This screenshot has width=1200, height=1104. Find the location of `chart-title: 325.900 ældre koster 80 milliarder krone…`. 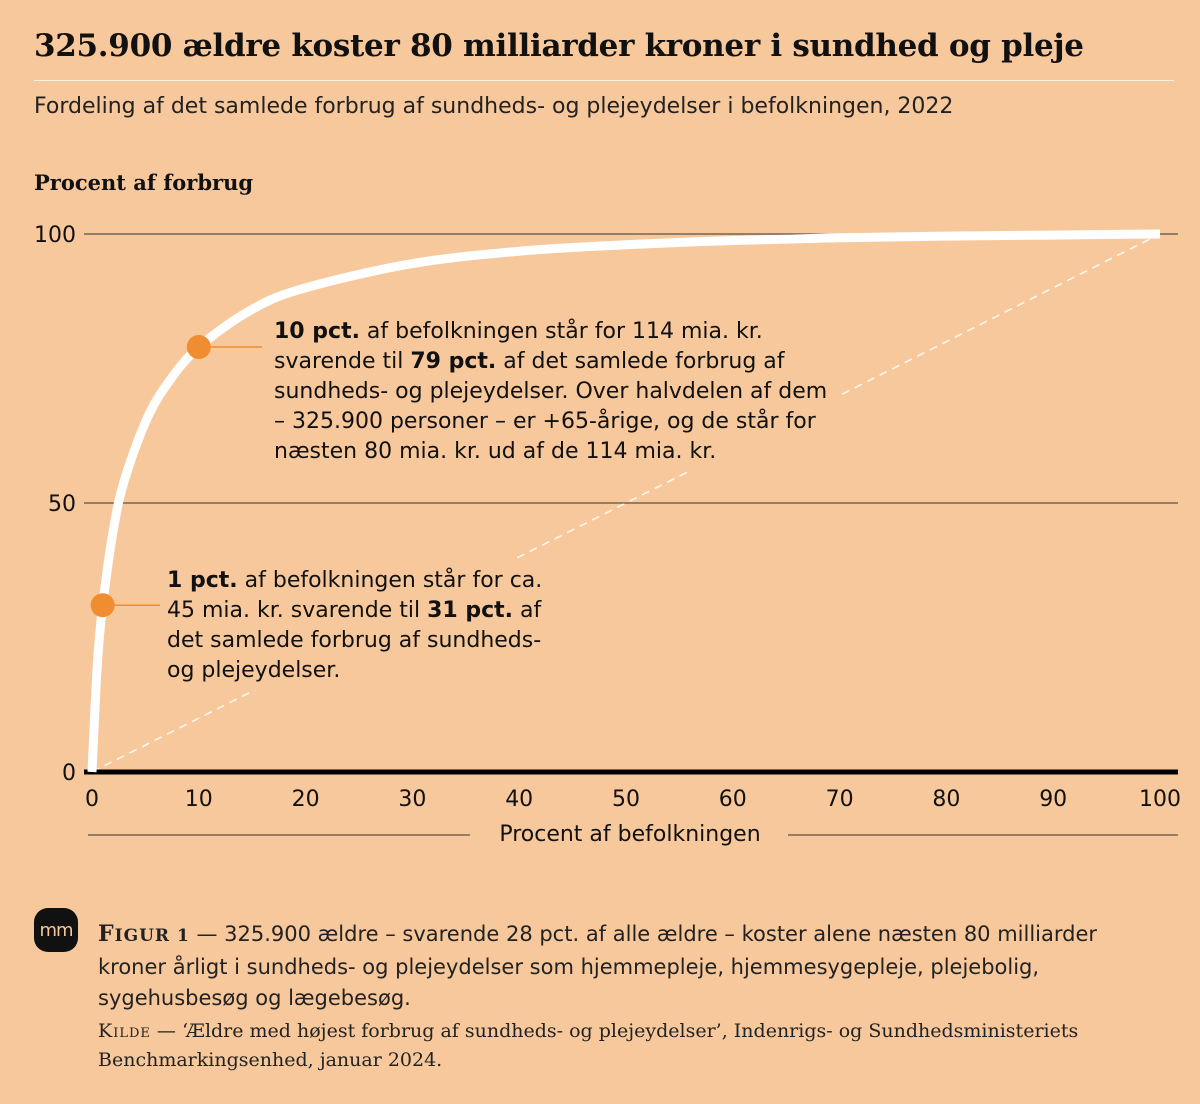

chart-title: 325.900 ældre koster 80 milliarder krone… is located at coordinates (559, 46).